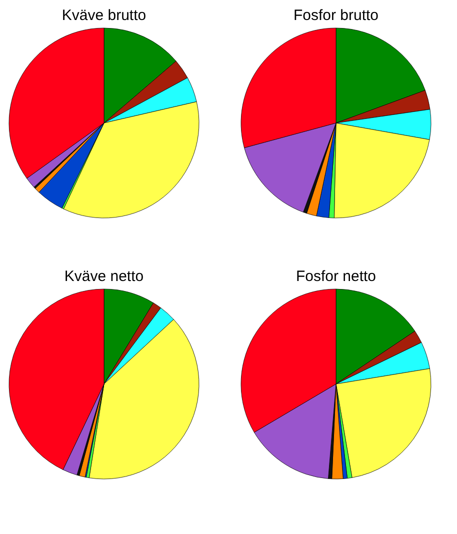 The height and width of the screenshot is (534, 457). I want to click on chart-title: Fosfor brutto, so click(336, 15).